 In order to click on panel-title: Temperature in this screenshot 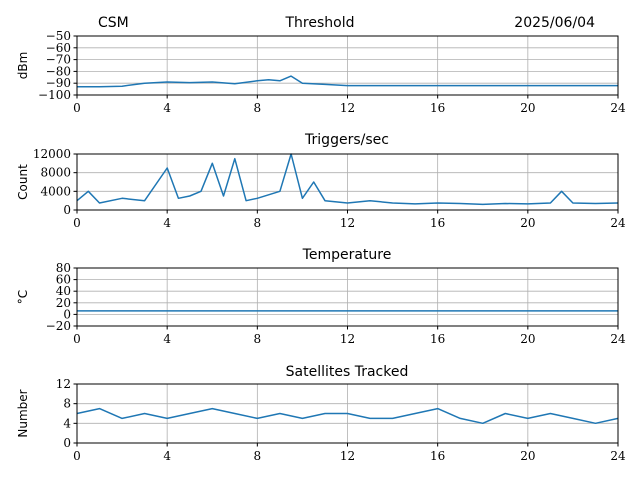, I will do `click(347, 255)`.